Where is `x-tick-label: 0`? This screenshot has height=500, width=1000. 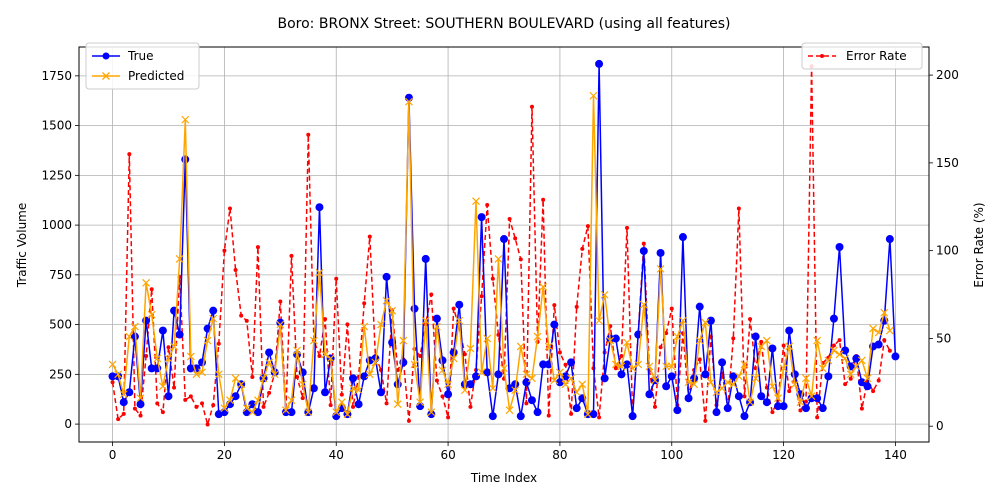
x-tick-label: 0 is located at coordinates (113, 455).